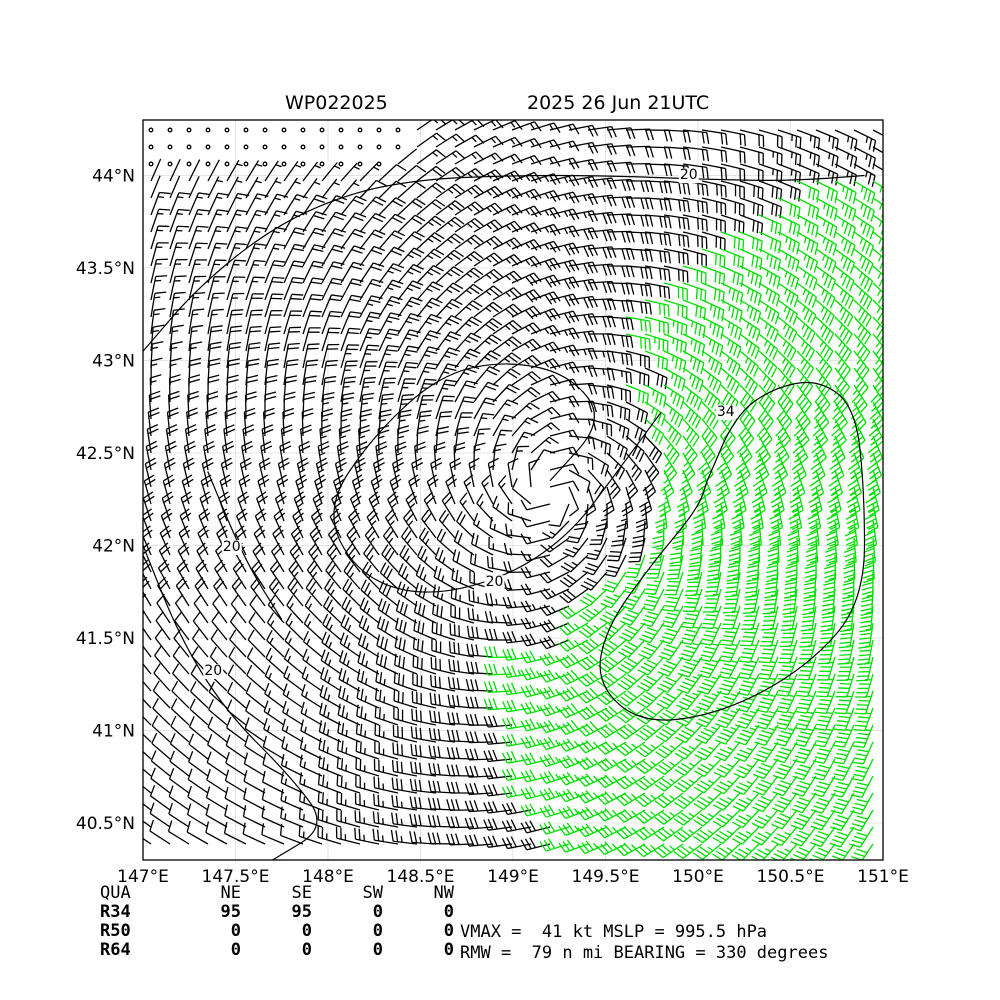  What do you see at coordinates (227, 147) in the screenshot?
I see `calm-circle` at bounding box center [227, 147].